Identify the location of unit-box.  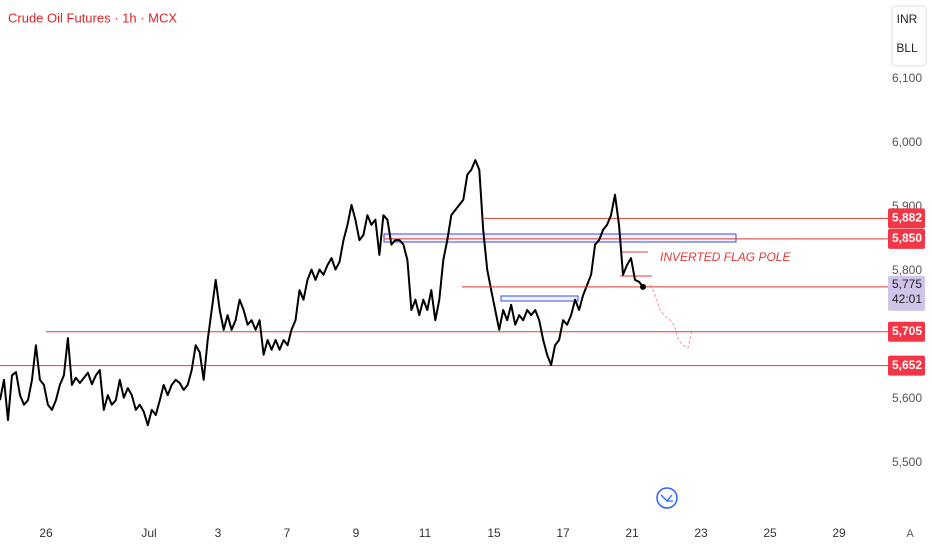
(909, 36).